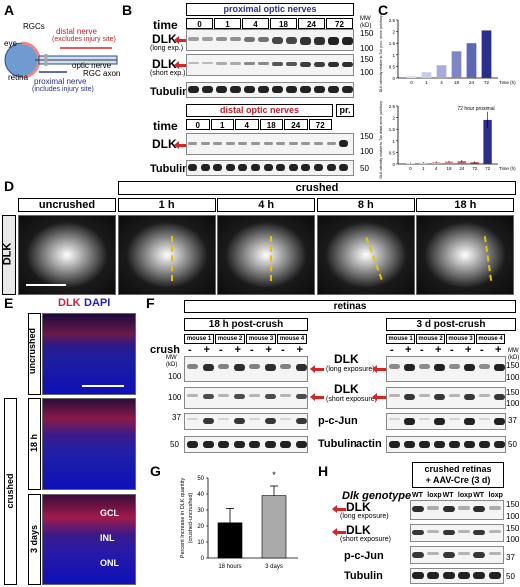  I want to click on h-long-exp: (long exposure), so click(364, 516).